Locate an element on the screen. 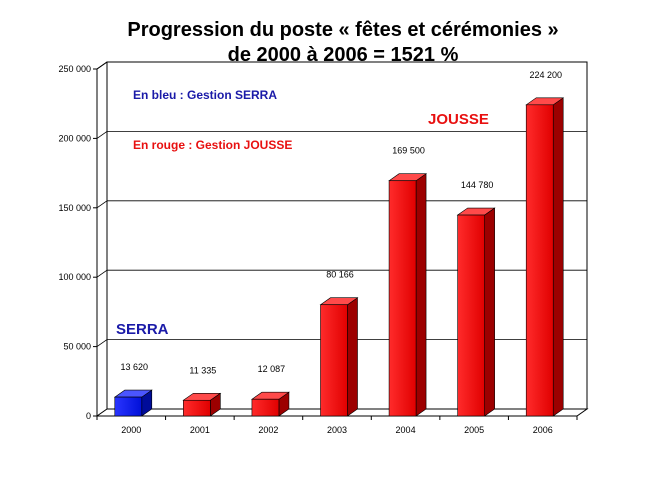 This screenshot has width=650, height=488. bar-2004 is located at coordinates (408, 295).